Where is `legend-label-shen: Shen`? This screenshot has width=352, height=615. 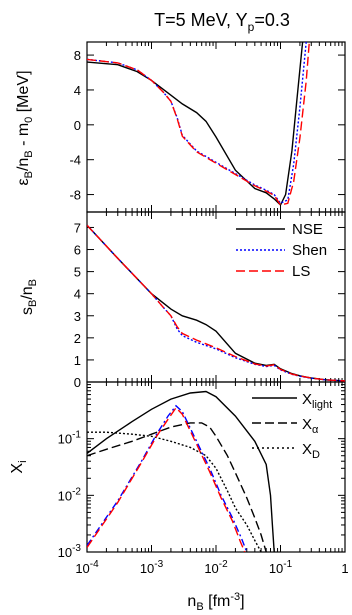
legend-label-shen: Shen is located at coordinates (309, 250).